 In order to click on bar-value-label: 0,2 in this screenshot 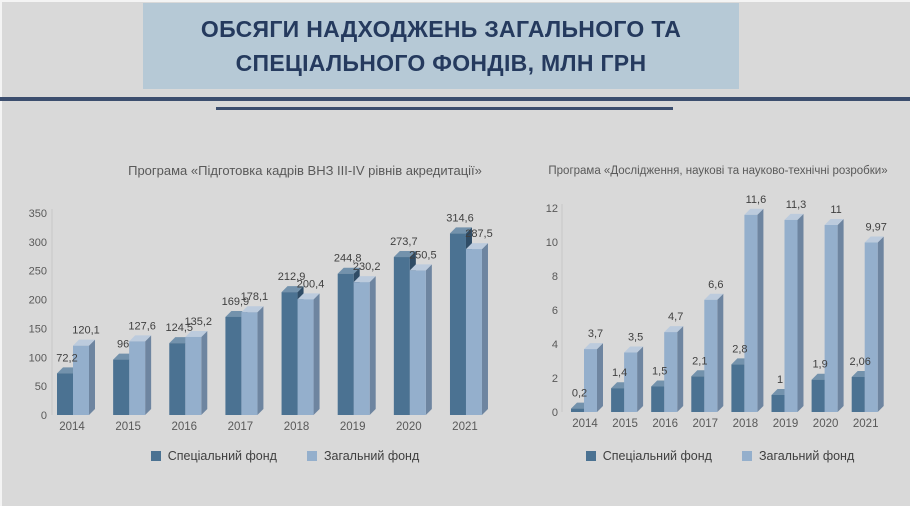, I will do `click(579, 394)`.